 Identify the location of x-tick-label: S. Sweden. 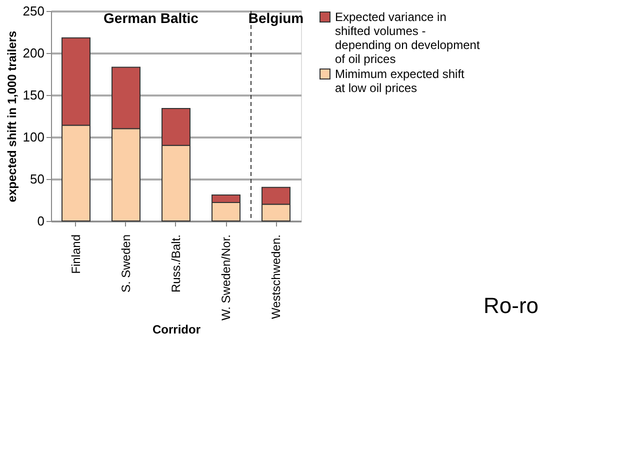
(126, 263).